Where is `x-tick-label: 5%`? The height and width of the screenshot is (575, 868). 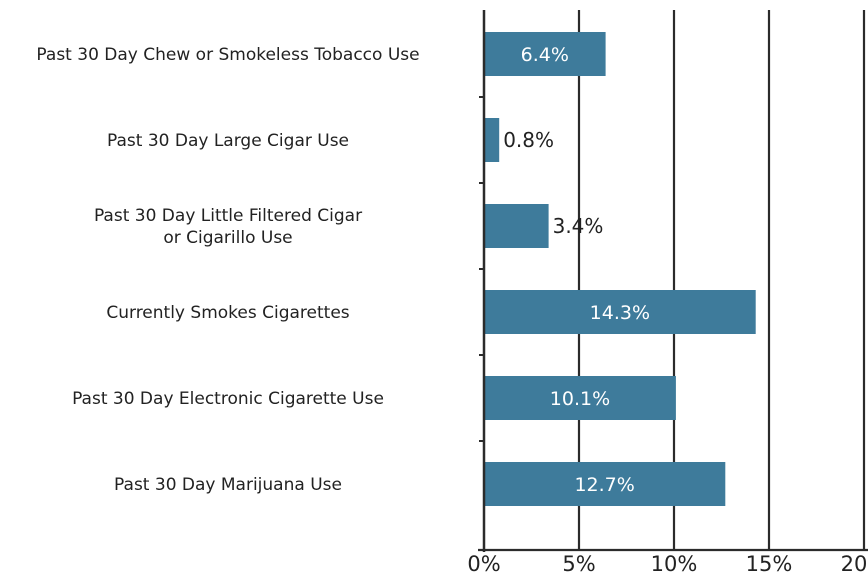
x-tick-label: 5% is located at coordinates (578, 563).